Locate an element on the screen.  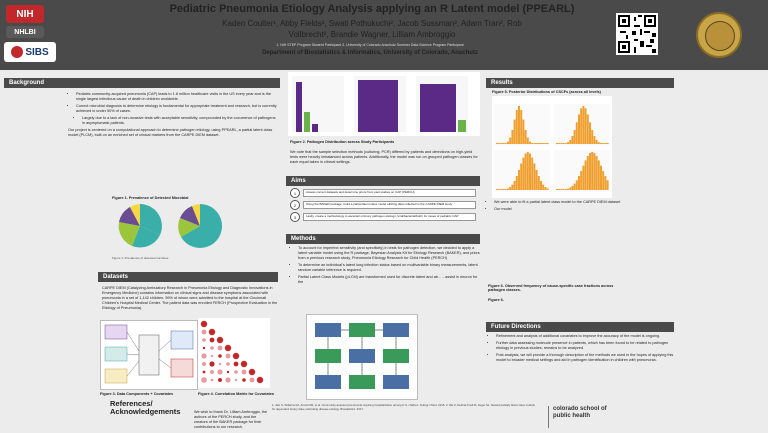
qr-code is located at coordinates (637, 34).